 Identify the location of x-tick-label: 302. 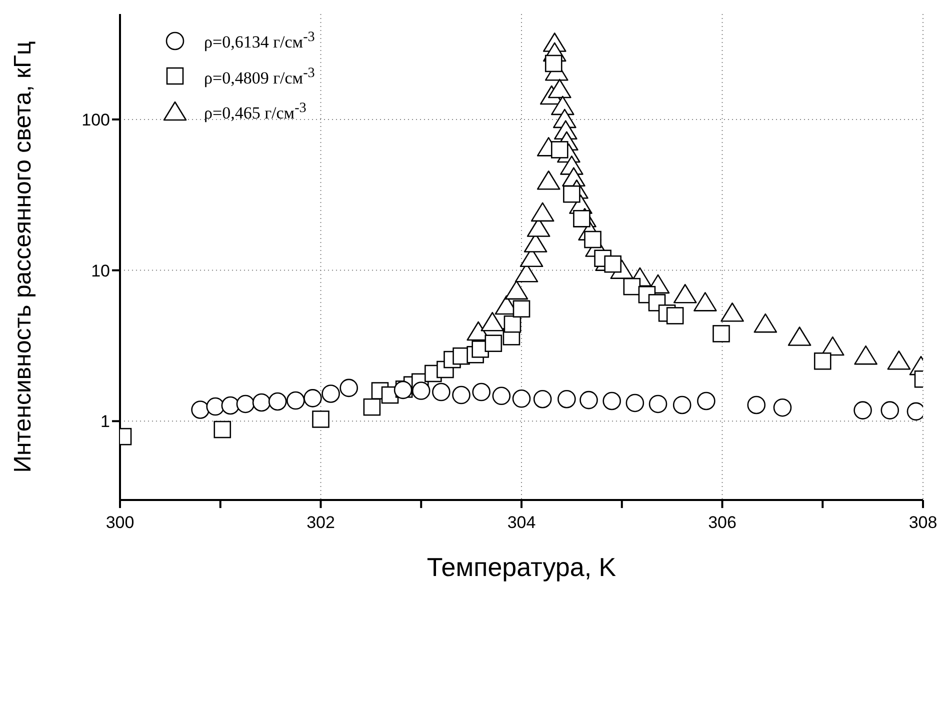
(320, 522).